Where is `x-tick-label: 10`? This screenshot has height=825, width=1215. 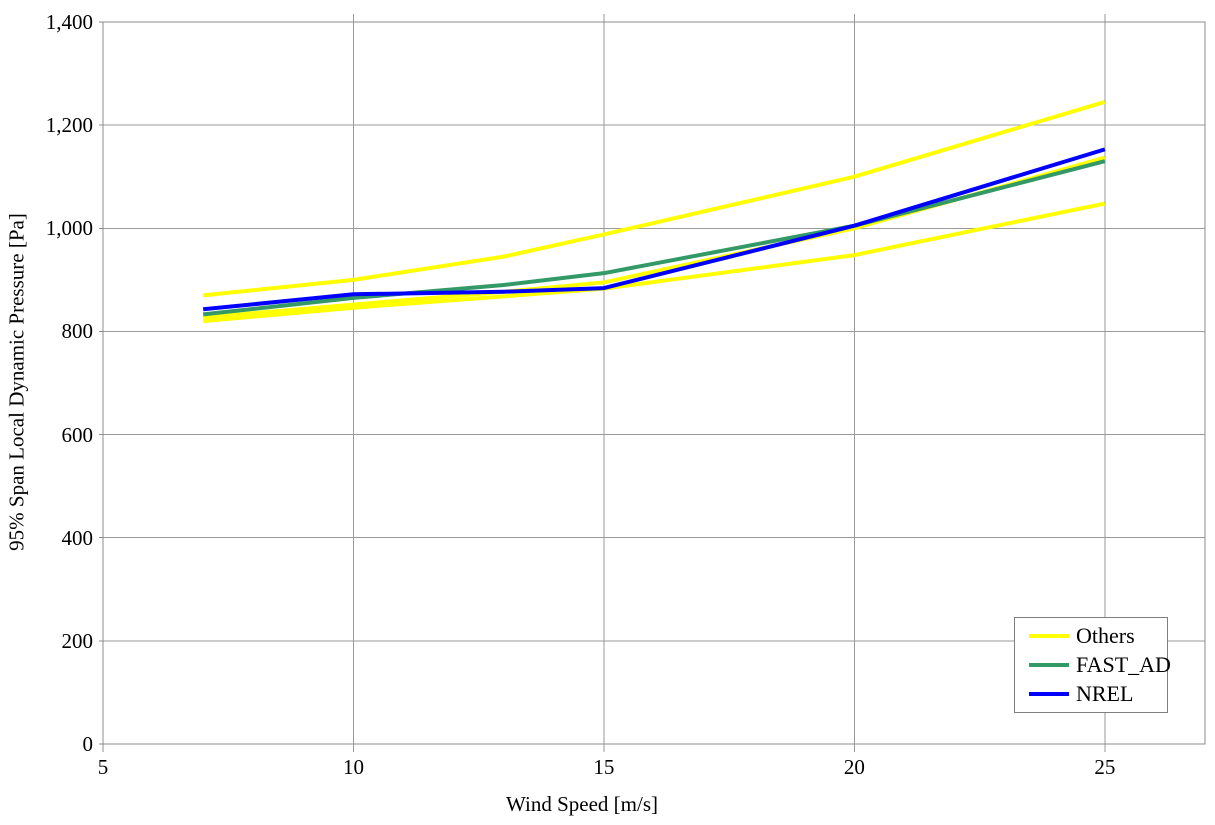 x-tick-label: 10 is located at coordinates (353, 767).